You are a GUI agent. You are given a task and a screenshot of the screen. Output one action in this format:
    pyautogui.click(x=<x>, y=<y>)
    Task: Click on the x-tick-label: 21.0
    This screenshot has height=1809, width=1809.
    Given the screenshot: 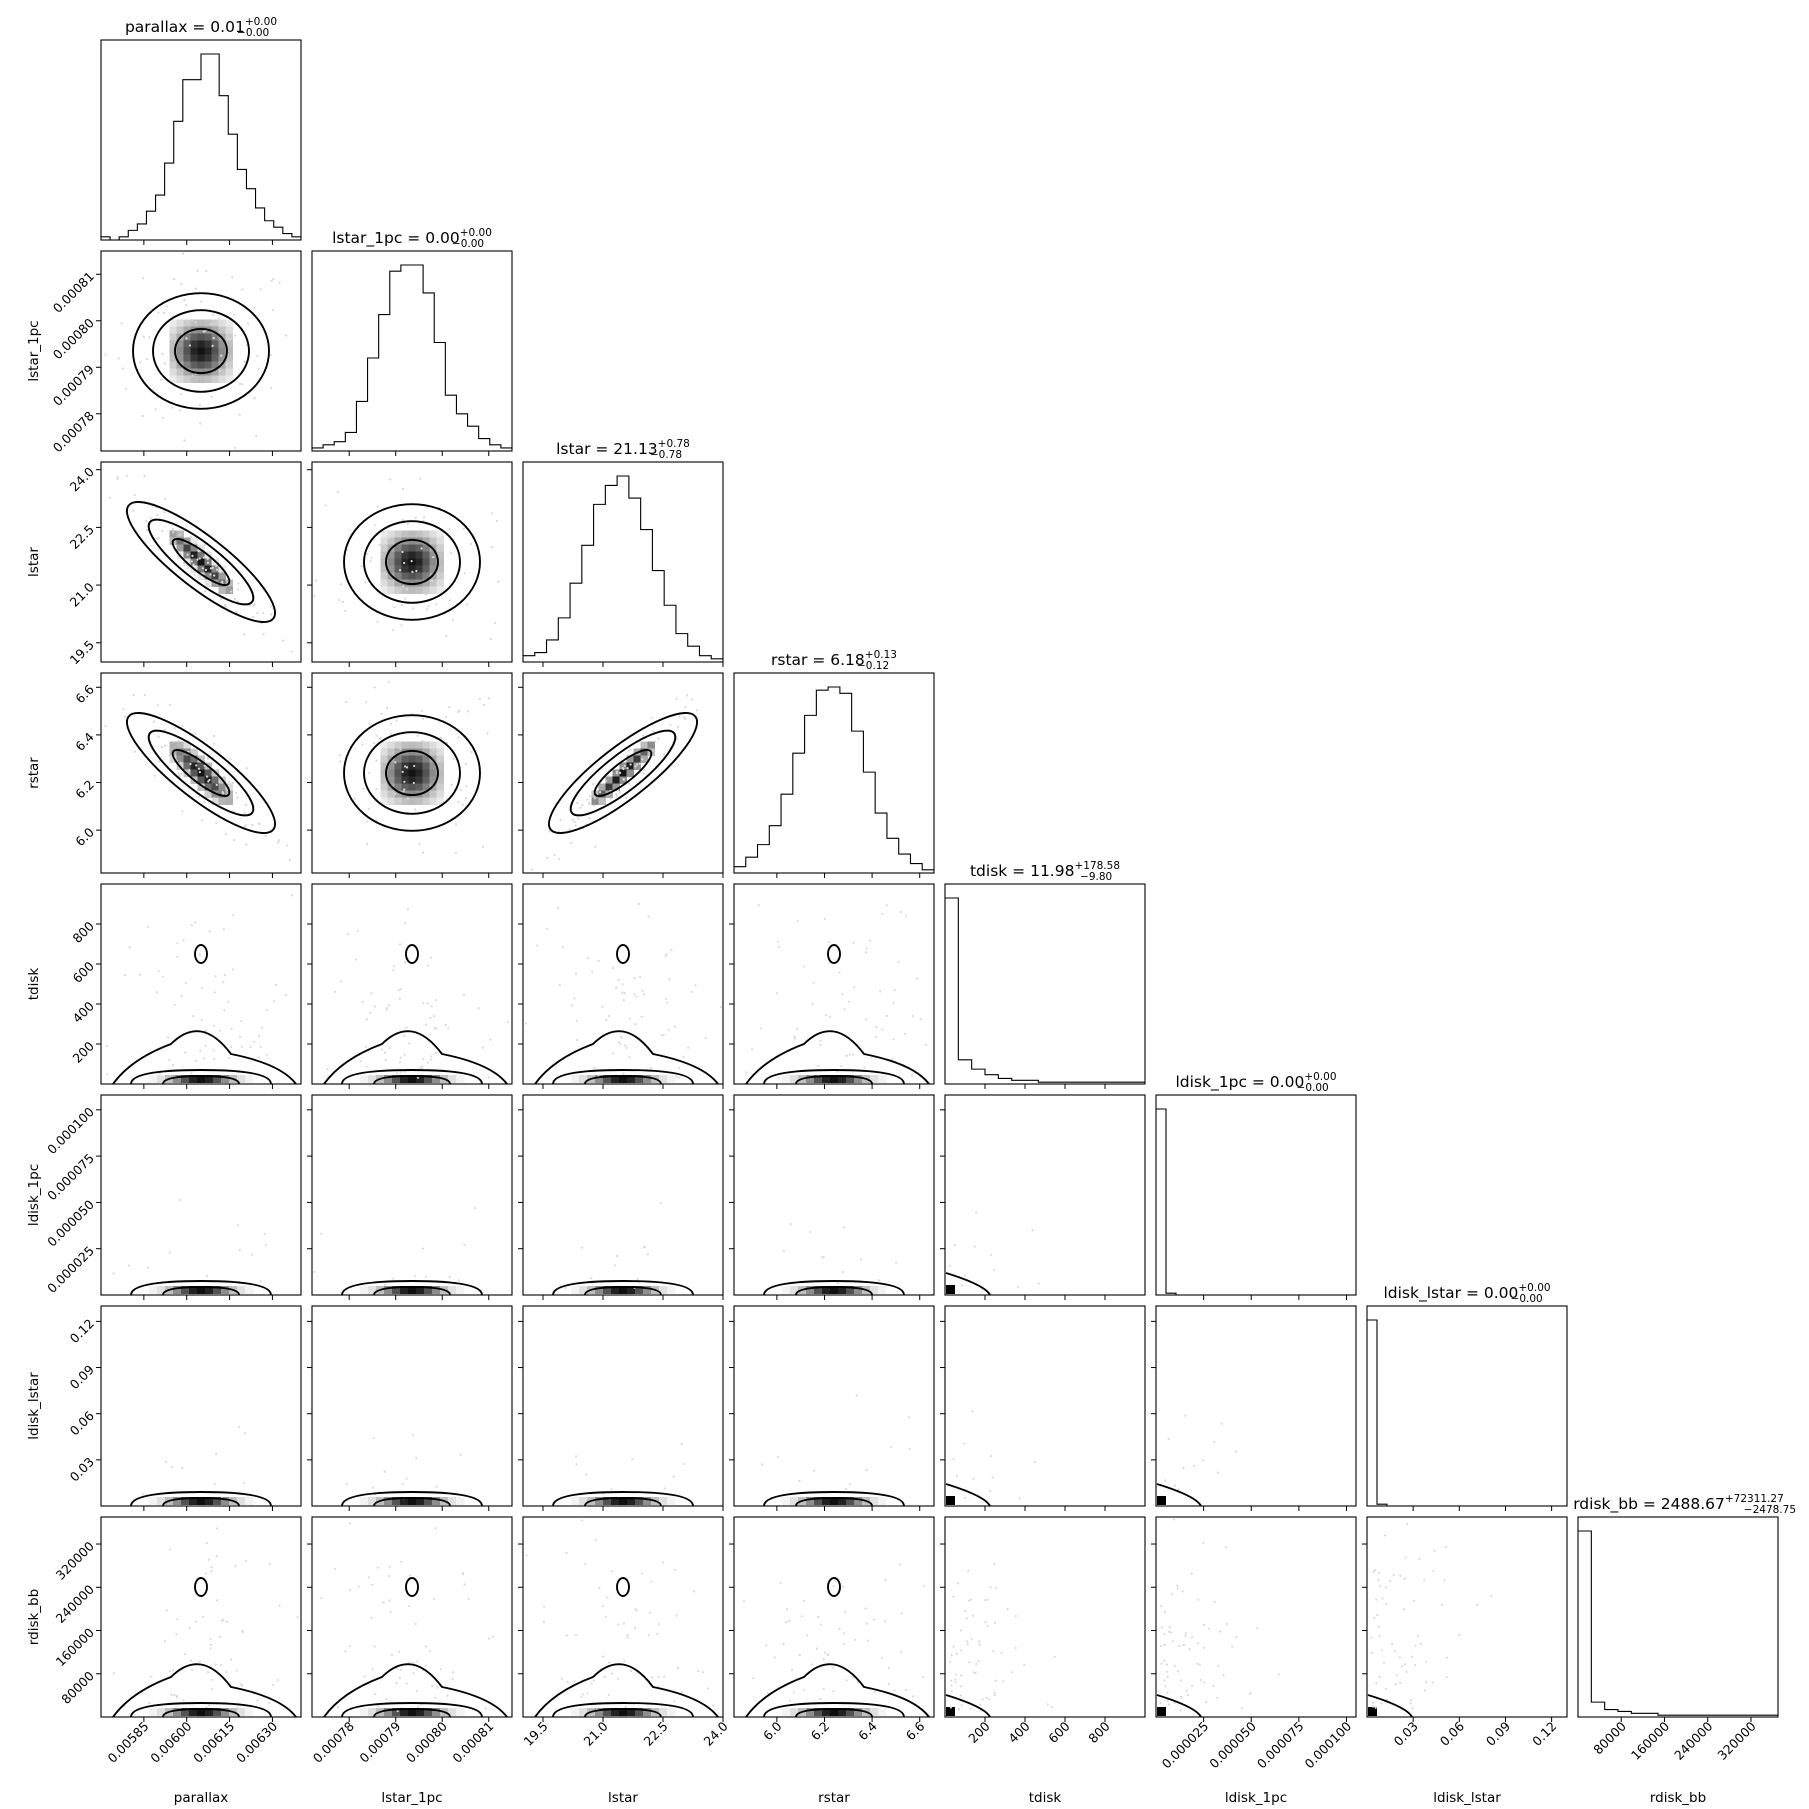 What is the action you would take?
    pyautogui.click(x=595, y=1733)
    